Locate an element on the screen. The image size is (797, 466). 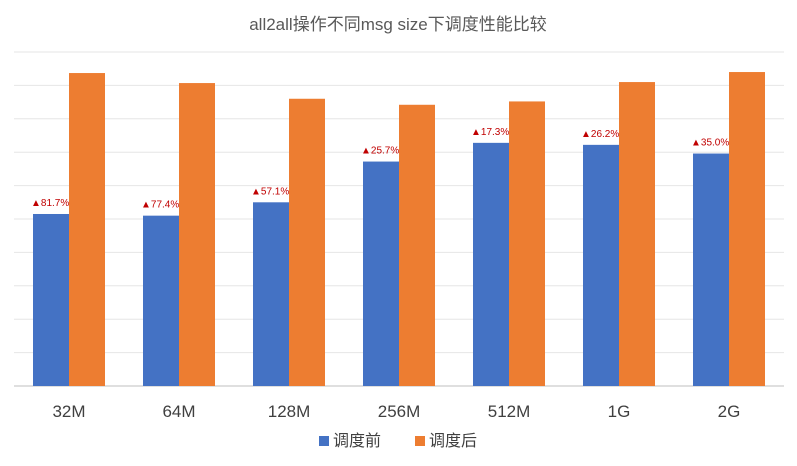
bar-before-32M is located at coordinates (51, 299).